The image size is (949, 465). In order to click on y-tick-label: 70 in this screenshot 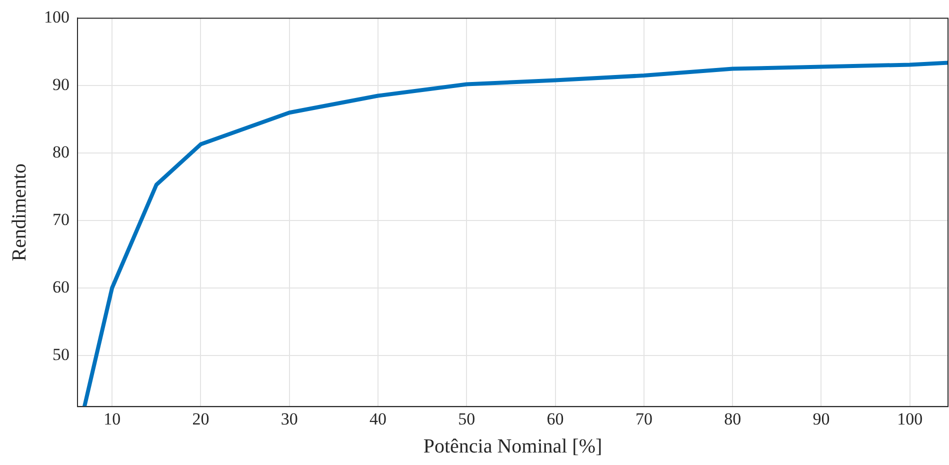, I will do `click(61, 219)`.